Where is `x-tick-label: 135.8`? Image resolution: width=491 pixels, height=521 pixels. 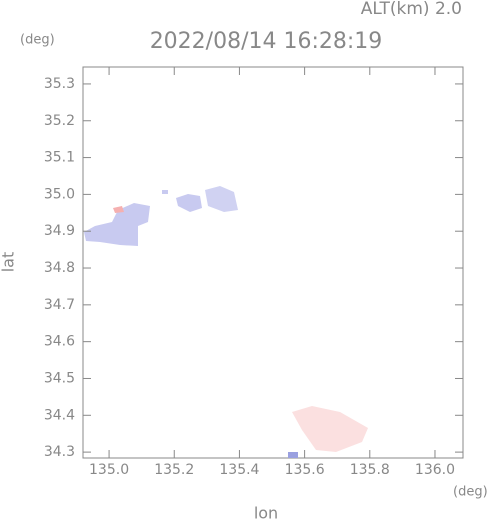 x-tick-label: 135.8 is located at coordinates (370, 470).